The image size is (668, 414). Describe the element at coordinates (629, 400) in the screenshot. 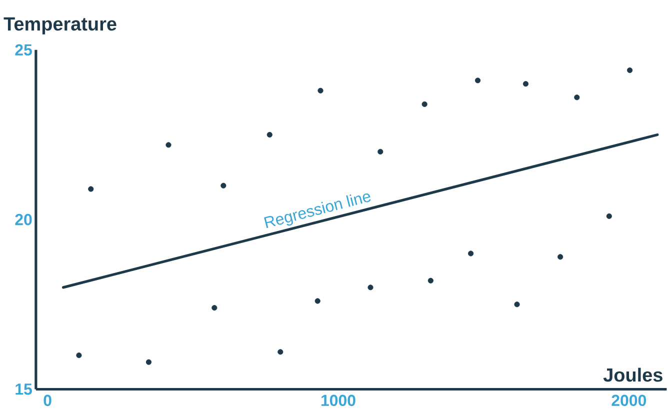

I see `x-tick-label: 2000` at that location.